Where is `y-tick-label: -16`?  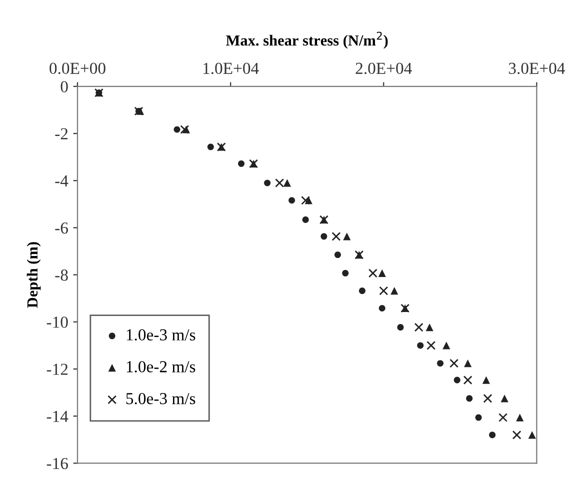 y-tick-label: -16 is located at coordinates (57, 464).